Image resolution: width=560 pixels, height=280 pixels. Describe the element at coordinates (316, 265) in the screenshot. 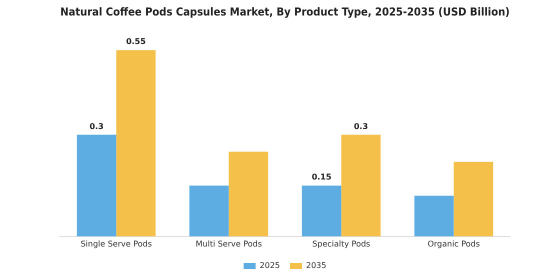

I see `legend-label: 2035` at that location.